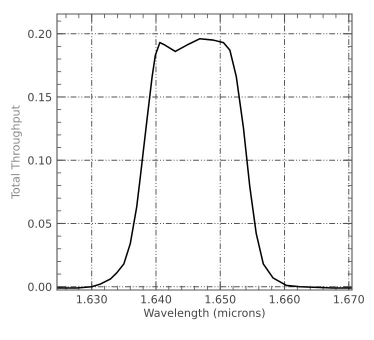  What do you see at coordinates (156, 299) in the screenshot?
I see `x-tick-label: 1.640` at bounding box center [156, 299].